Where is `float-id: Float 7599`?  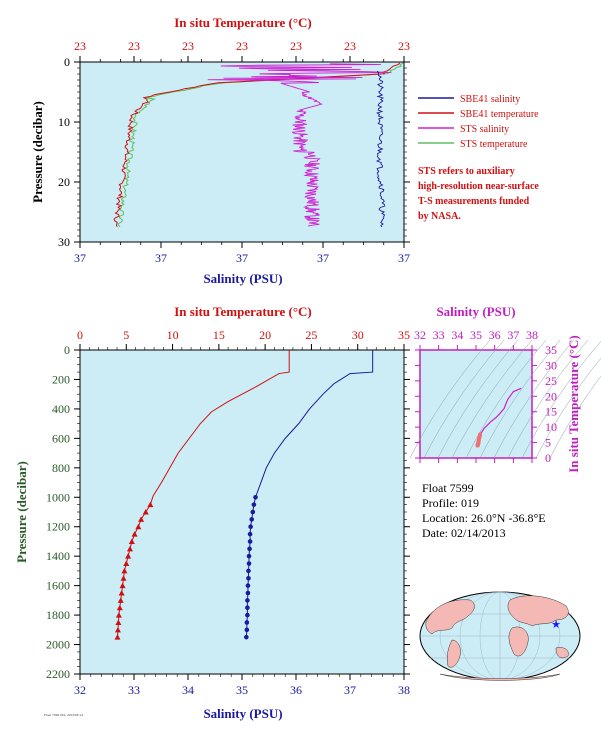 float-id: Float 7599 is located at coordinates (448, 488).